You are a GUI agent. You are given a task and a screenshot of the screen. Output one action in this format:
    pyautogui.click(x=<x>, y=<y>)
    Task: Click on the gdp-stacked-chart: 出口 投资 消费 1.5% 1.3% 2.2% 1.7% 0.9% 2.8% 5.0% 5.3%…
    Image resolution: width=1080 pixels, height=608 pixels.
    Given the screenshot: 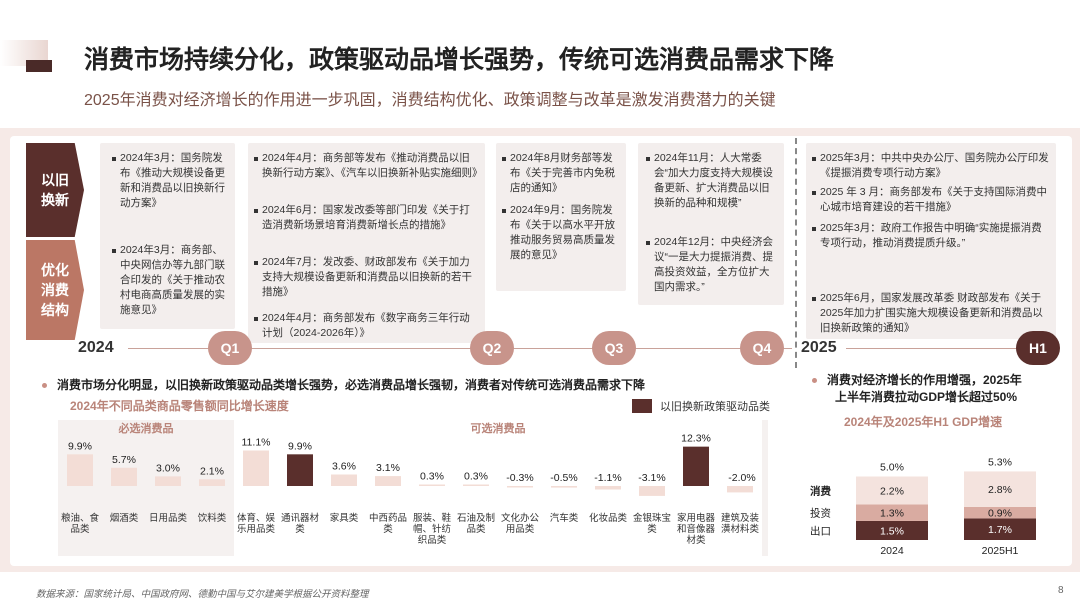 What is the action you would take?
    pyautogui.click(x=923, y=506)
    